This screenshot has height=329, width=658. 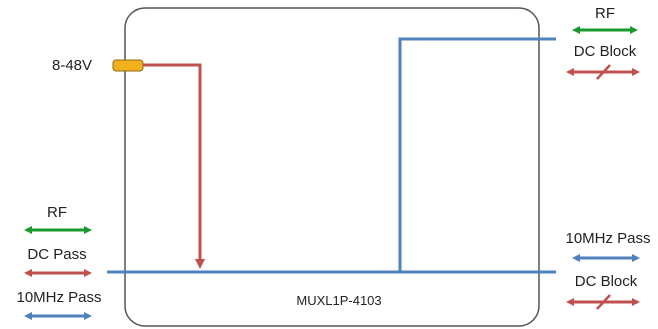 I want to click on bottom-left-dc-pass-label: DC Pass, so click(x=57, y=254).